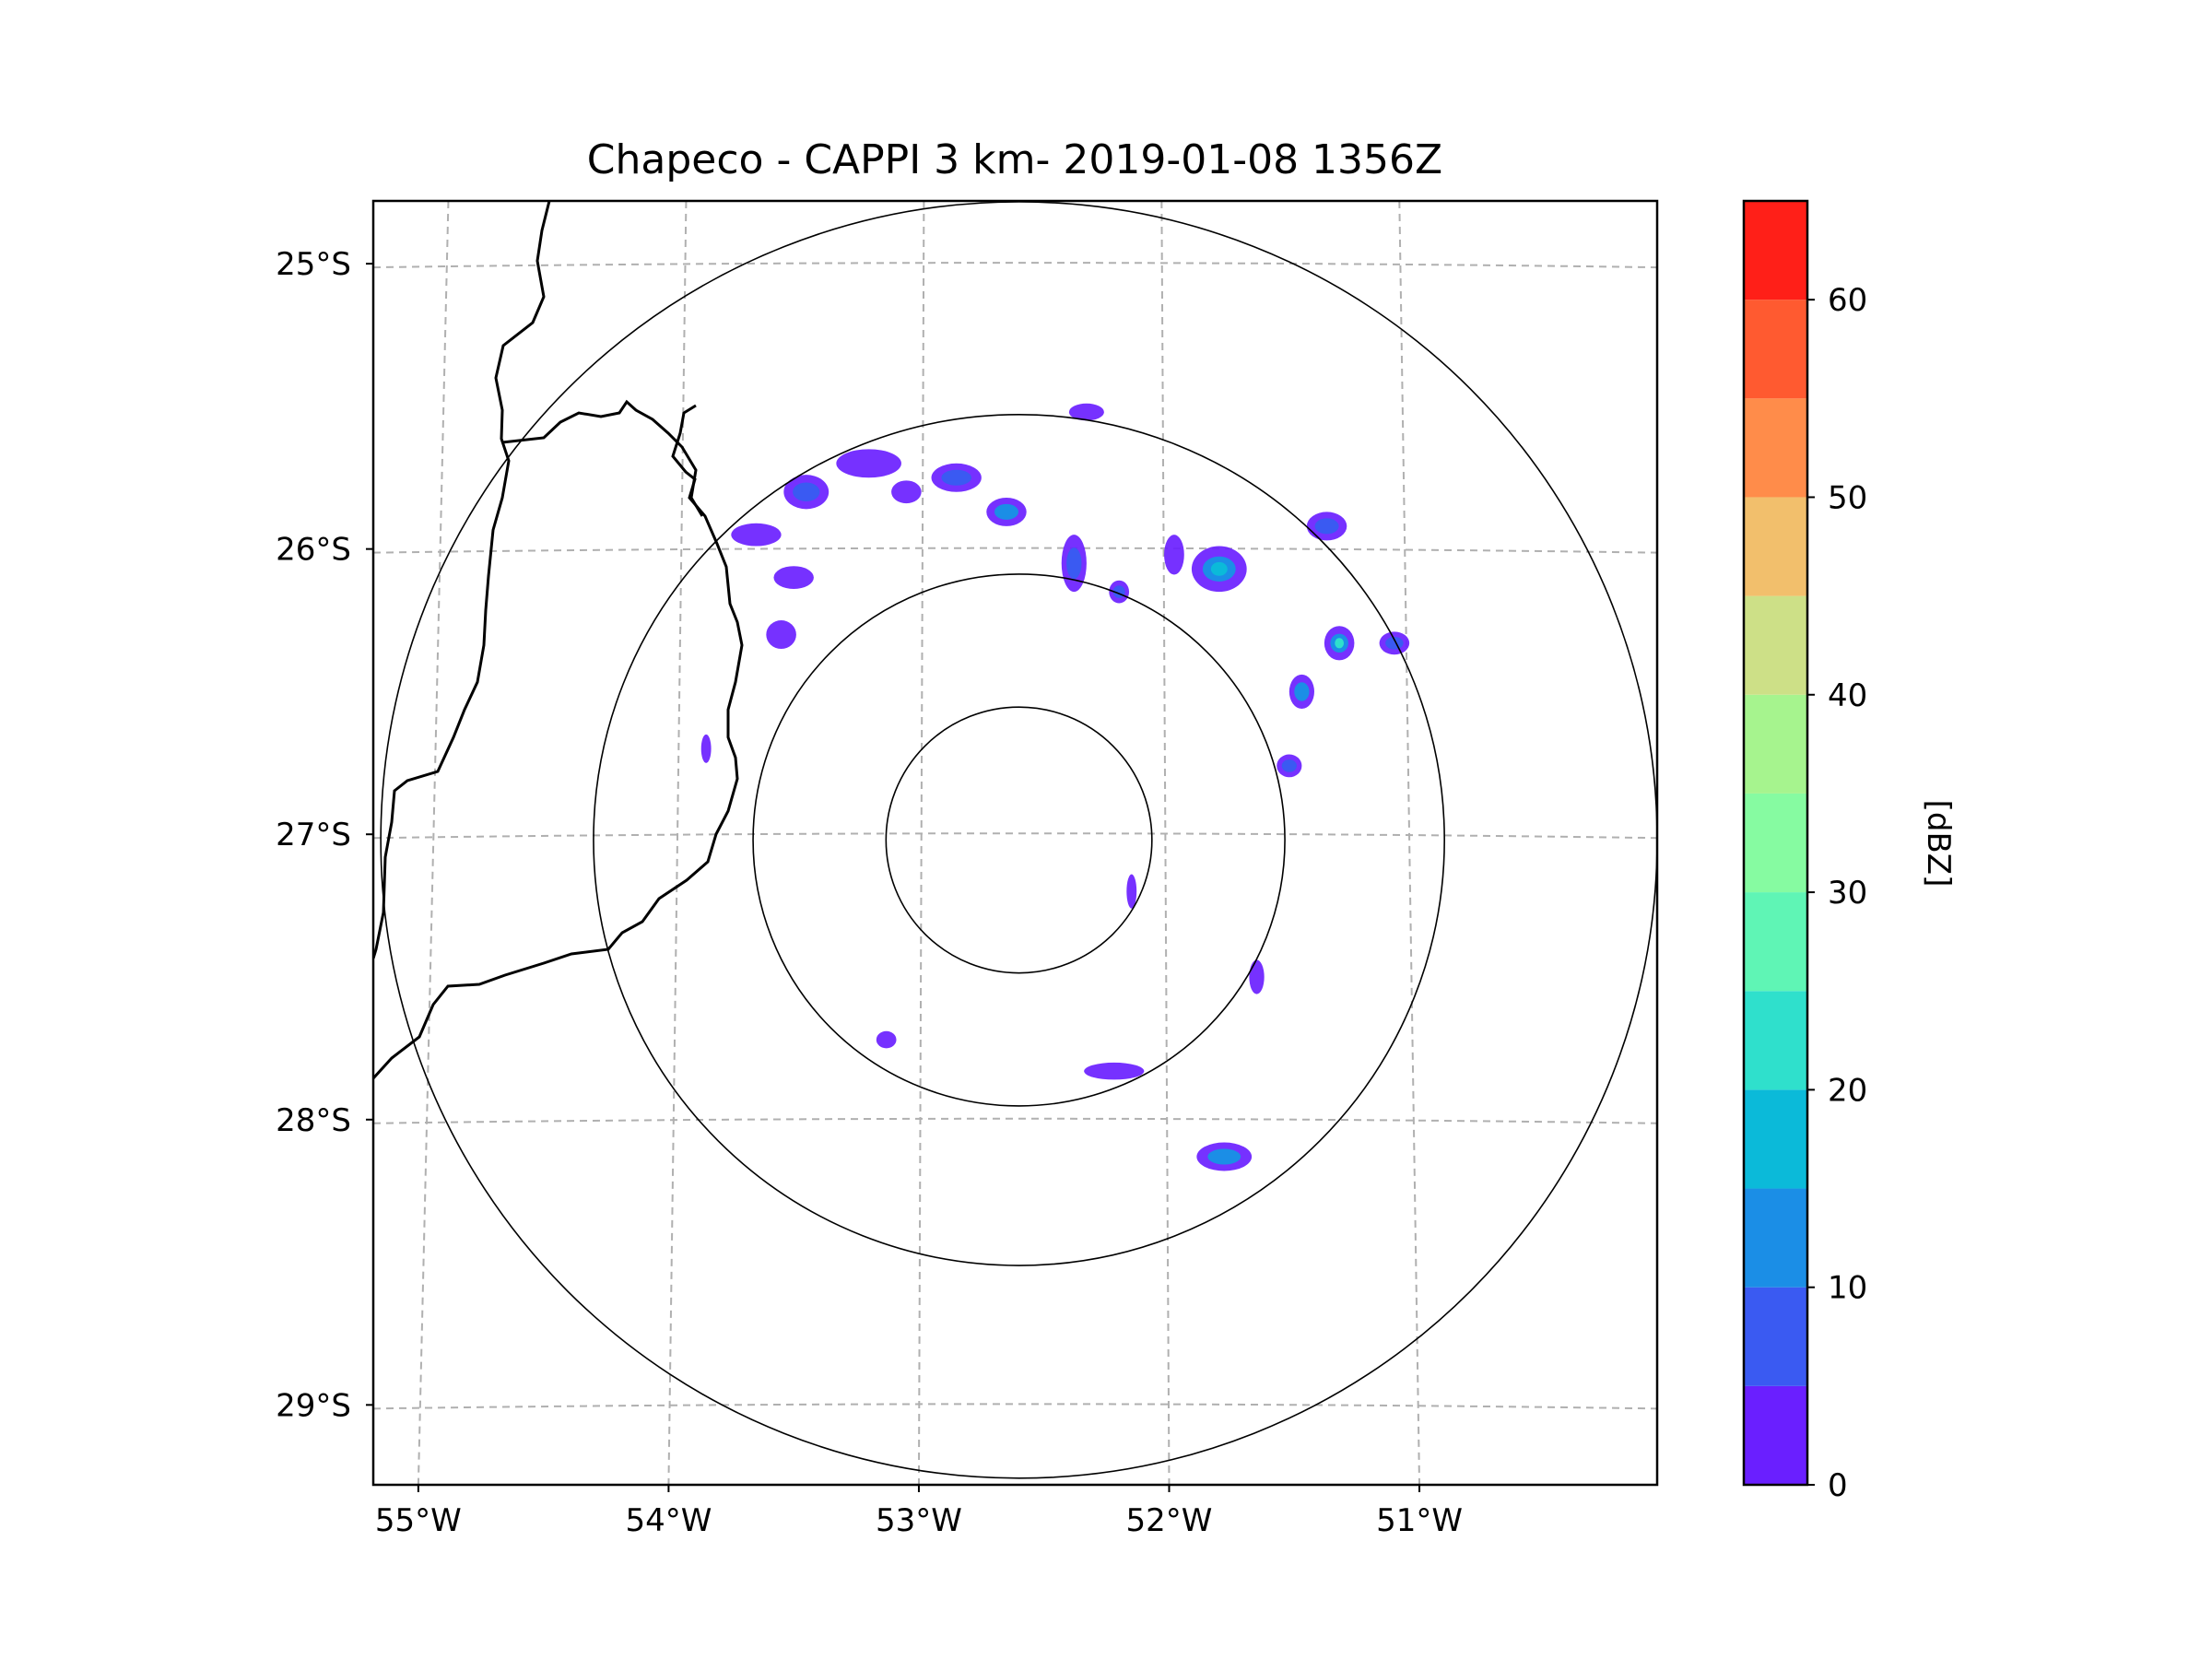 The image size is (2212, 1659). I want to click on x-tick-label-1: 54°W, so click(668, 1520).